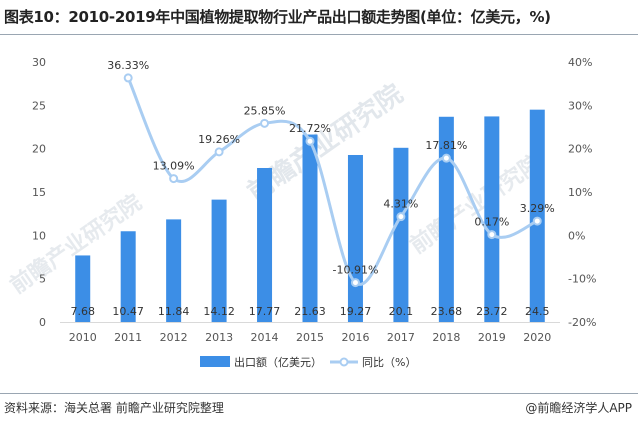 The image size is (638, 431). I want to click on x-tick-label: 2013, so click(219, 337).